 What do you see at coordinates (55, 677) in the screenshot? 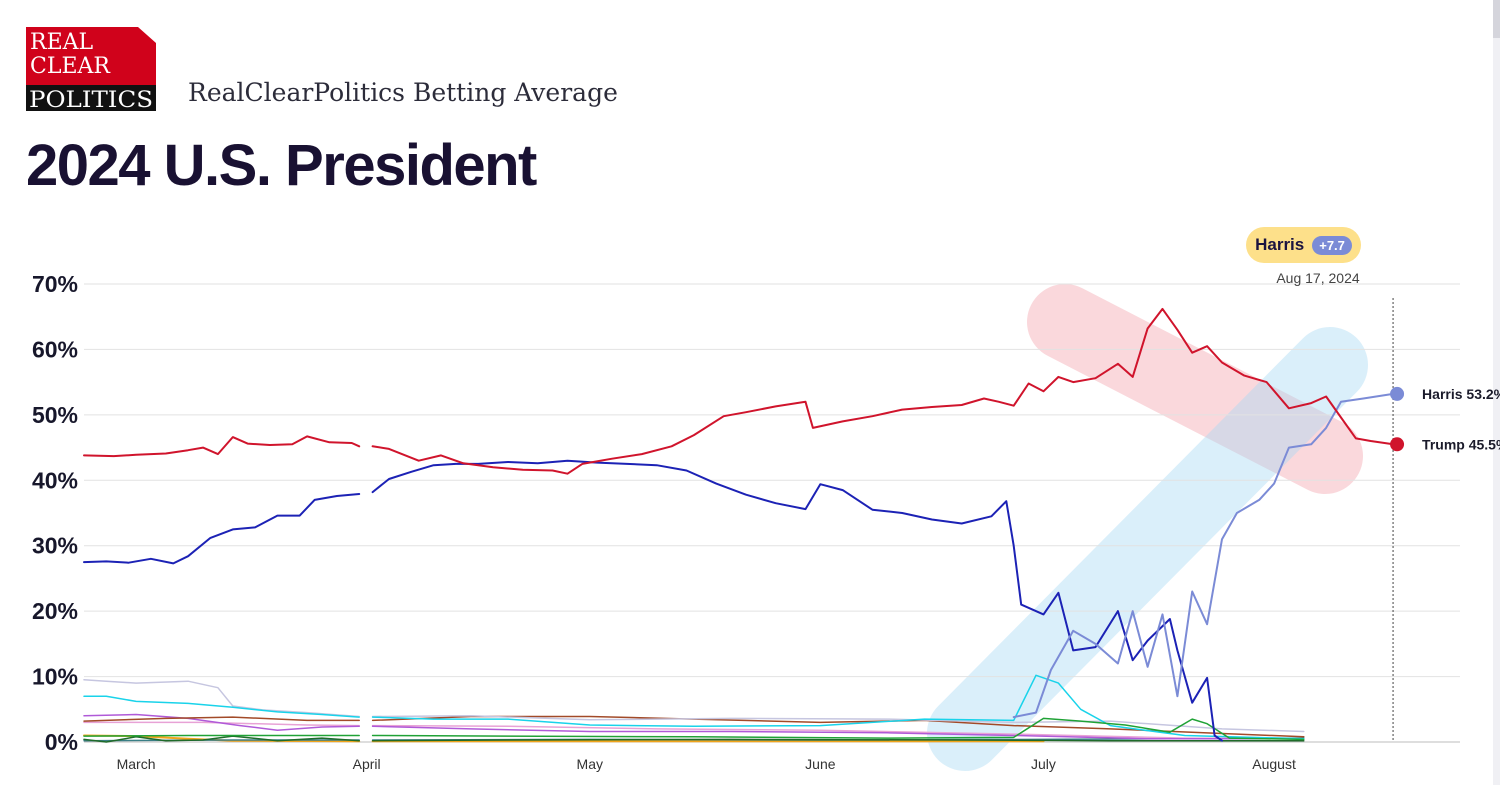
I see `y-tick-label: 10%` at bounding box center [55, 677].